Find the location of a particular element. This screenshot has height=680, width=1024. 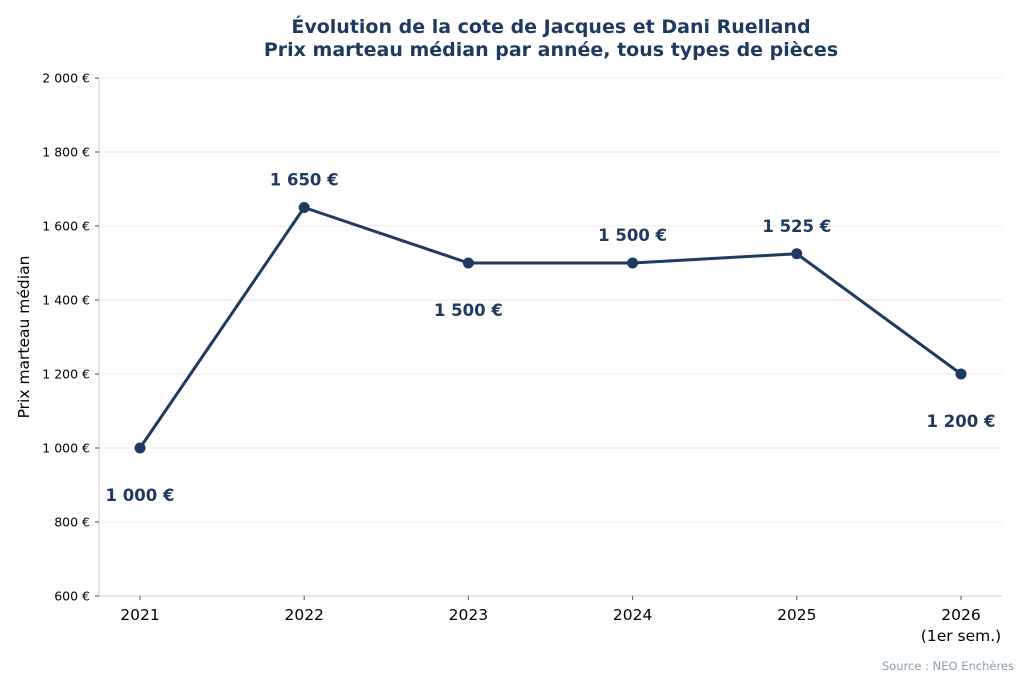

source-note: Source : NEO Enchères is located at coordinates (948, 666).